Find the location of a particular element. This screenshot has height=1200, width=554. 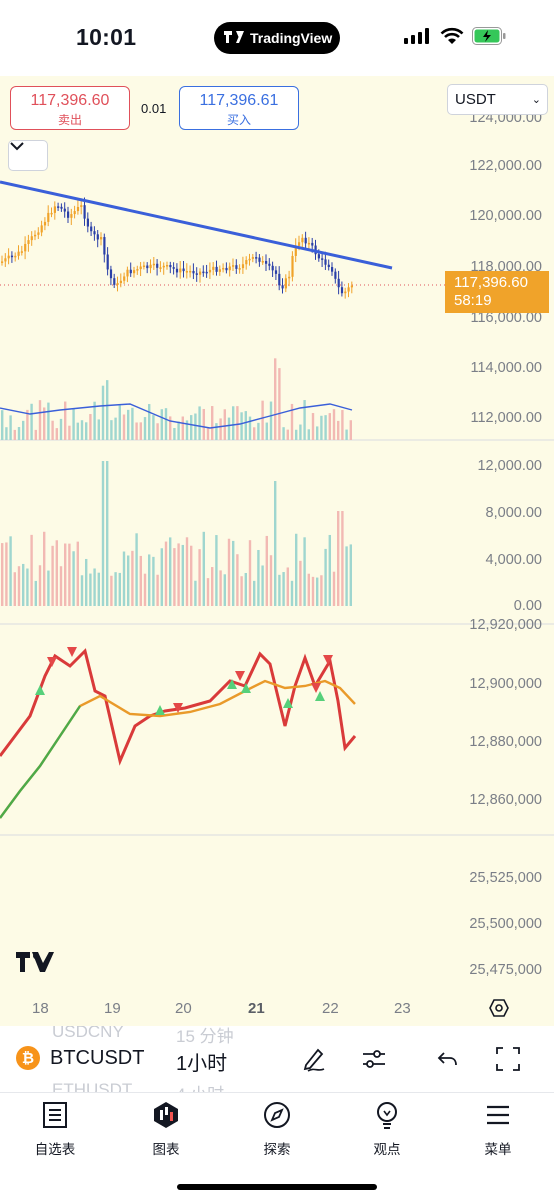

buy-label: 买入 is located at coordinates (238, 120).